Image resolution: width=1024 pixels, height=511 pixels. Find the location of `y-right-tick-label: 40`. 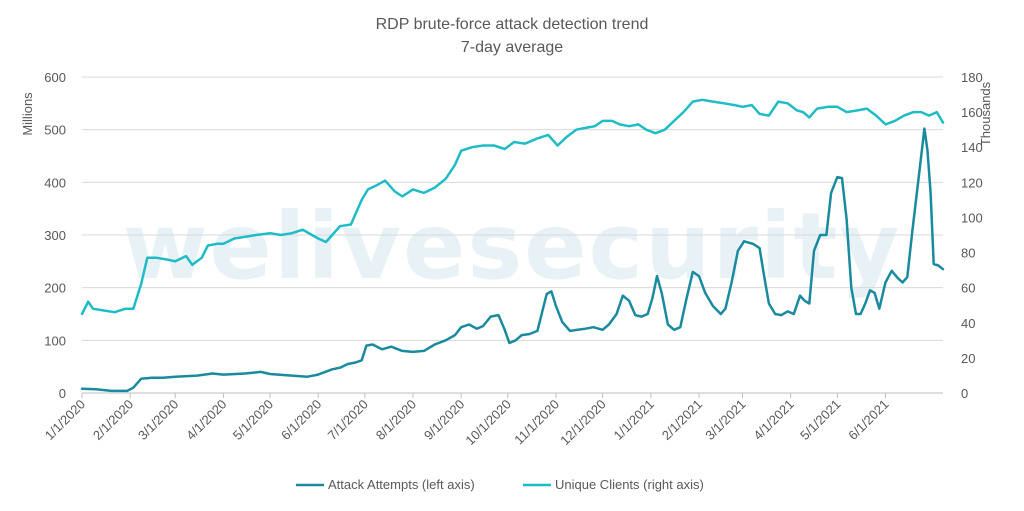

y-right-tick-label: 40 is located at coordinates (968, 323).